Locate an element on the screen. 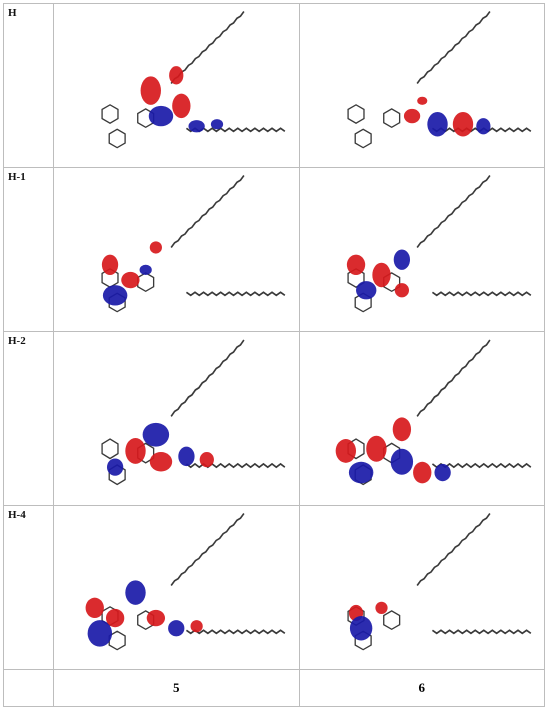 This screenshot has height=707, width=550. molecule-6-h-figure is located at coordinates (438, 80).